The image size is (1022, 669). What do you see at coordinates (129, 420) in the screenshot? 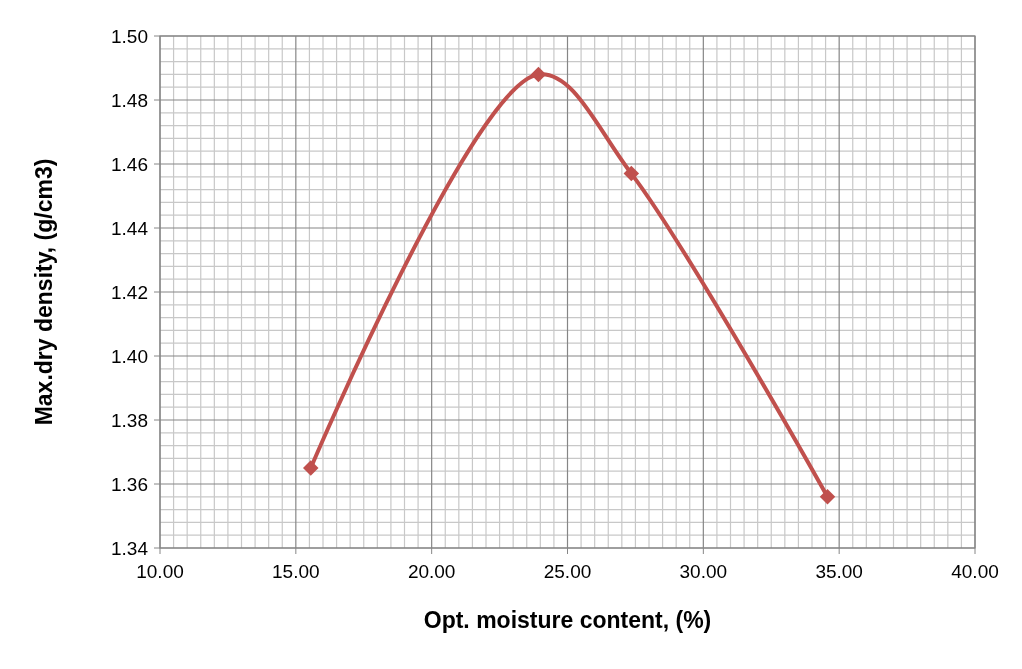
I see `y-tick-label: 1.38` at bounding box center [129, 420].